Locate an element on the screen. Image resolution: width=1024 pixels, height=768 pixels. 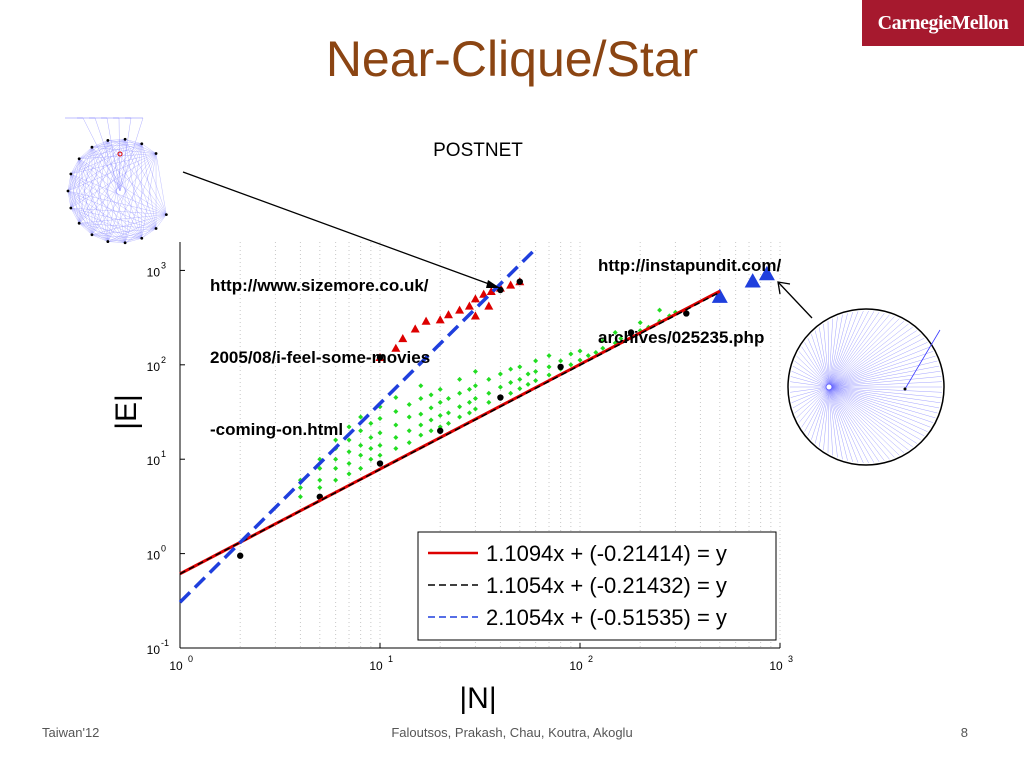
clique-url-line: http://www.sizemore.co.uk/ is located at coordinates (319, 285).